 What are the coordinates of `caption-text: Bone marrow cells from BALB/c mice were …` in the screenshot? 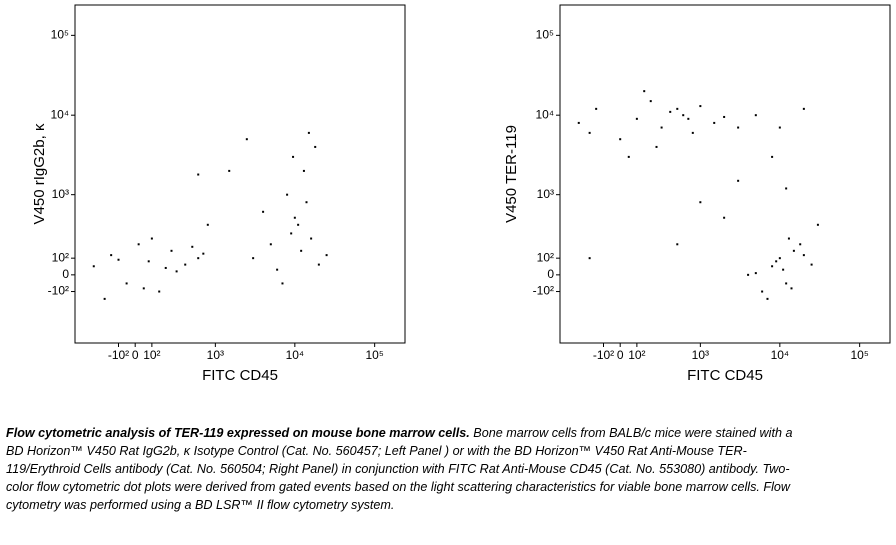 It's located at (399, 469).